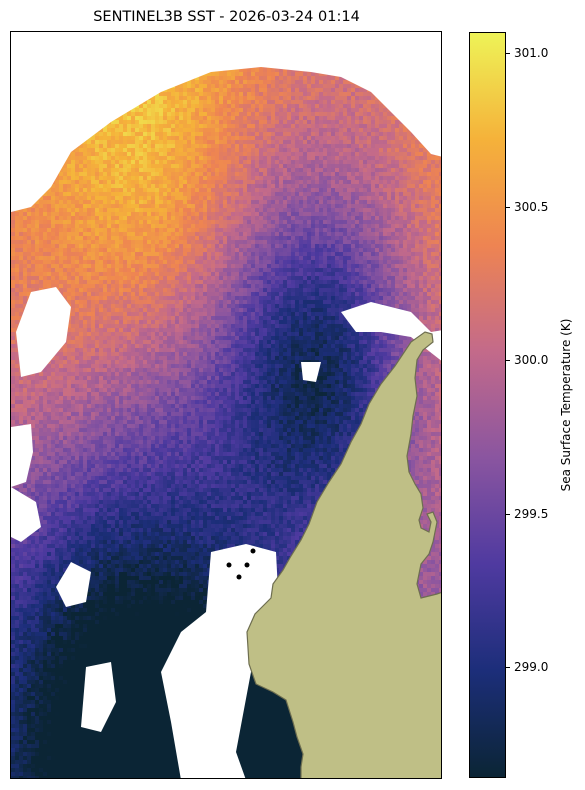 The image size is (585, 790). What do you see at coordinates (531, 207) in the screenshot?
I see `colorbar-tick-label: 300.5` at bounding box center [531, 207].